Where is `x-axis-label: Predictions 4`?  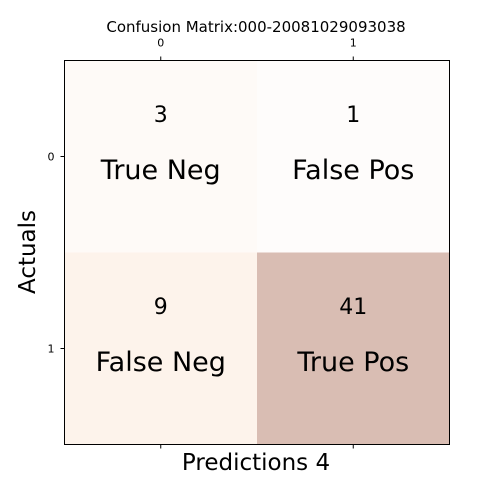
x-axis-label: Predictions 4 is located at coordinates (256, 463).